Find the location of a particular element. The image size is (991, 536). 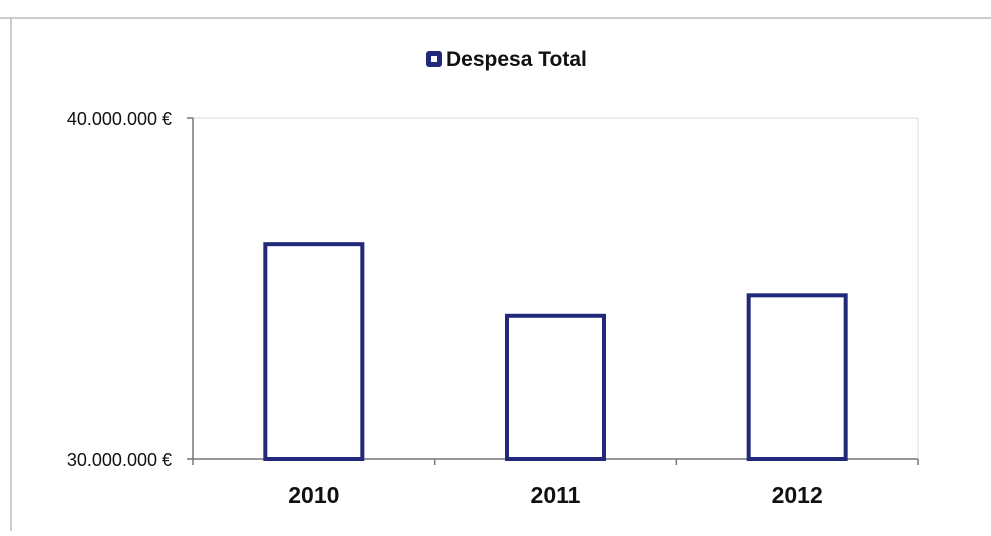

x-tick-label: 2011 is located at coordinates (556, 495).